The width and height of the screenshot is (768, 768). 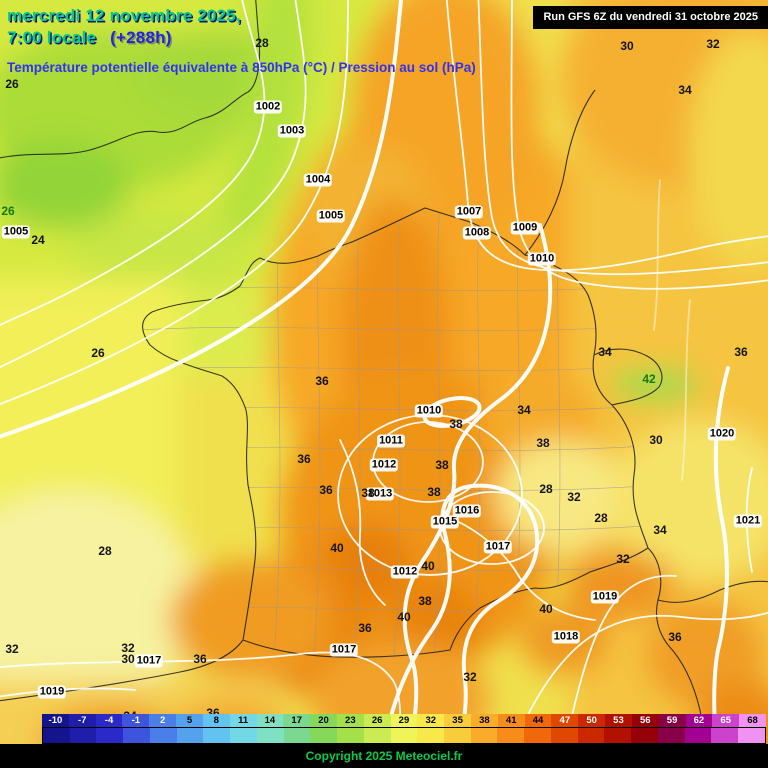 What do you see at coordinates (323, 720) in the screenshot?
I see `colorbar-tick: 20` at bounding box center [323, 720].